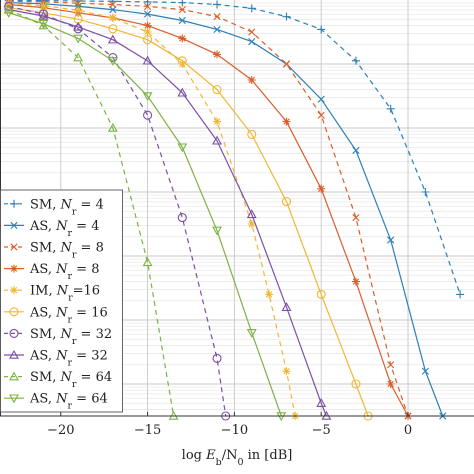 Image resolution: width=474 pixels, height=474 pixels. Describe the element at coordinates (237, 458) in the screenshot. I see `x-axis-label: log Eb/N0 in [dB]` at that location.